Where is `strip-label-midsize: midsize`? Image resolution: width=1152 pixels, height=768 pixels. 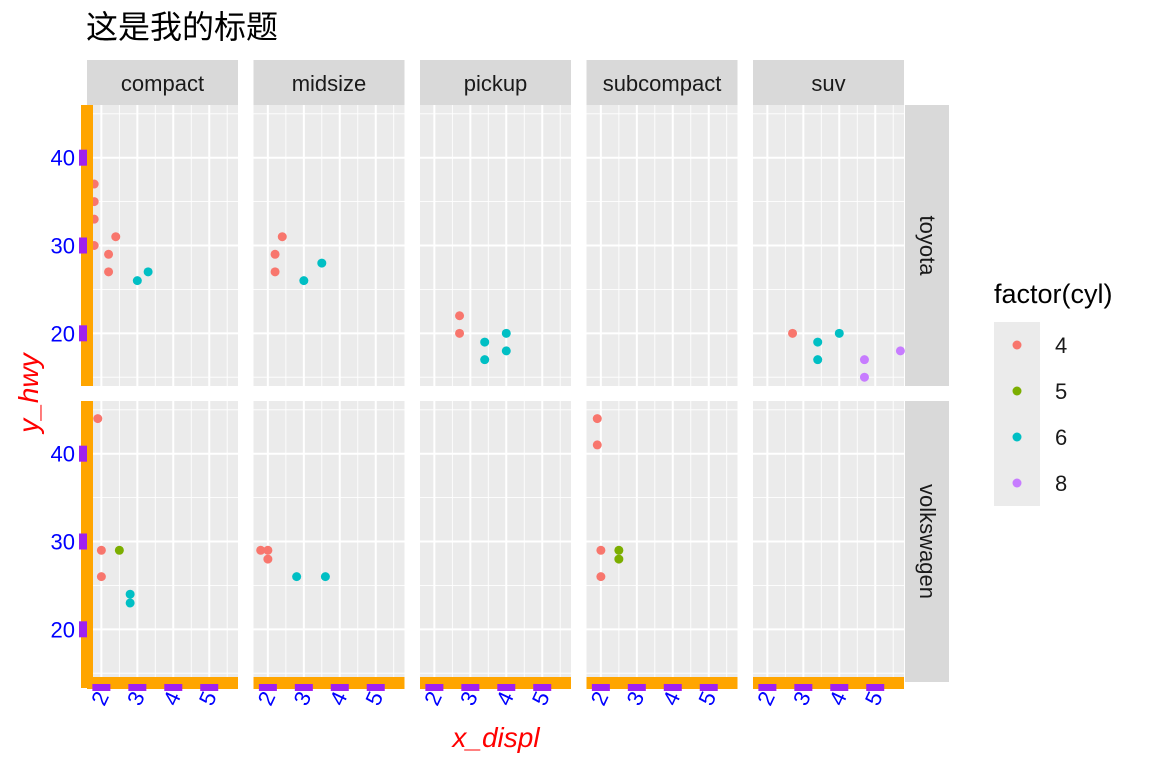
strip-label-midsize: midsize is located at coordinates (329, 83).